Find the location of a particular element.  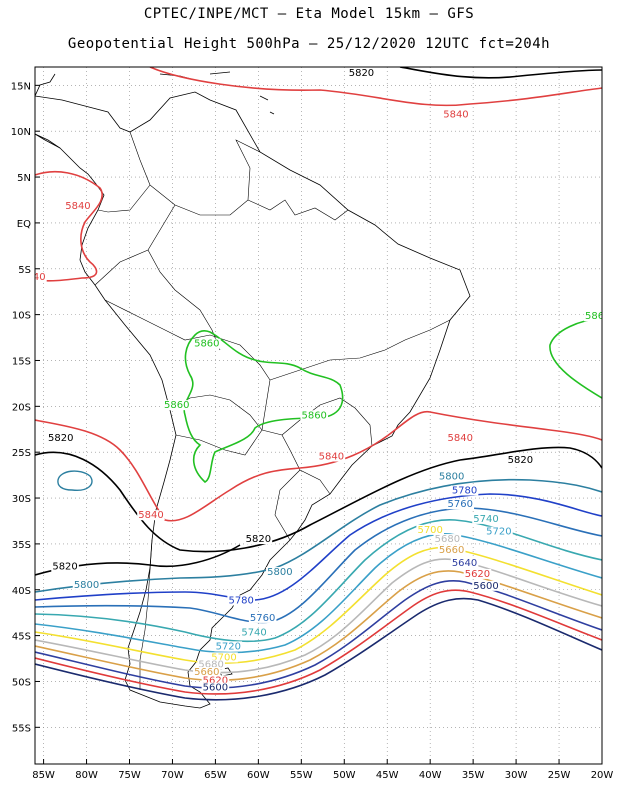

lon-tick-label: 20W is located at coordinates (602, 775).